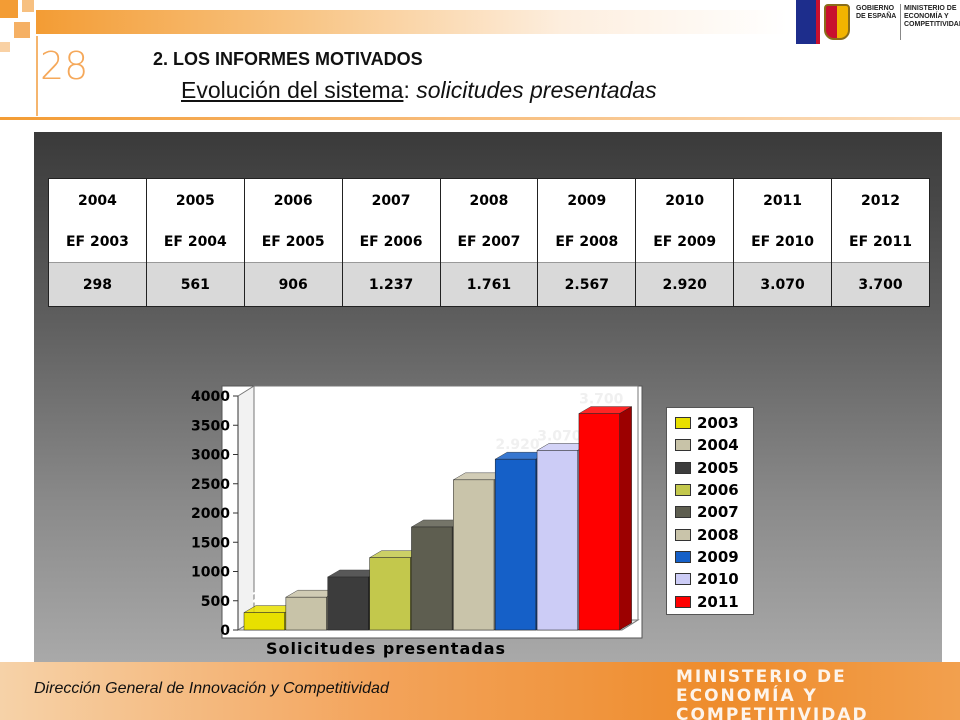 The height and width of the screenshot is (720, 960). What do you see at coordinates (391, 242) in the screenshot?
I see `table-cell-fiscal: EF 2006` at bounding box center [391, 242].